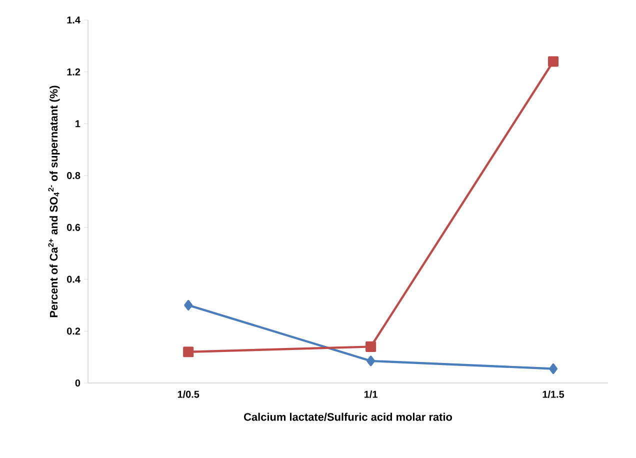  What do you see at coordinates (73, 176) in the screenshot?
I see `y-tick-label: 0.8` at bounding box center [73, 176].